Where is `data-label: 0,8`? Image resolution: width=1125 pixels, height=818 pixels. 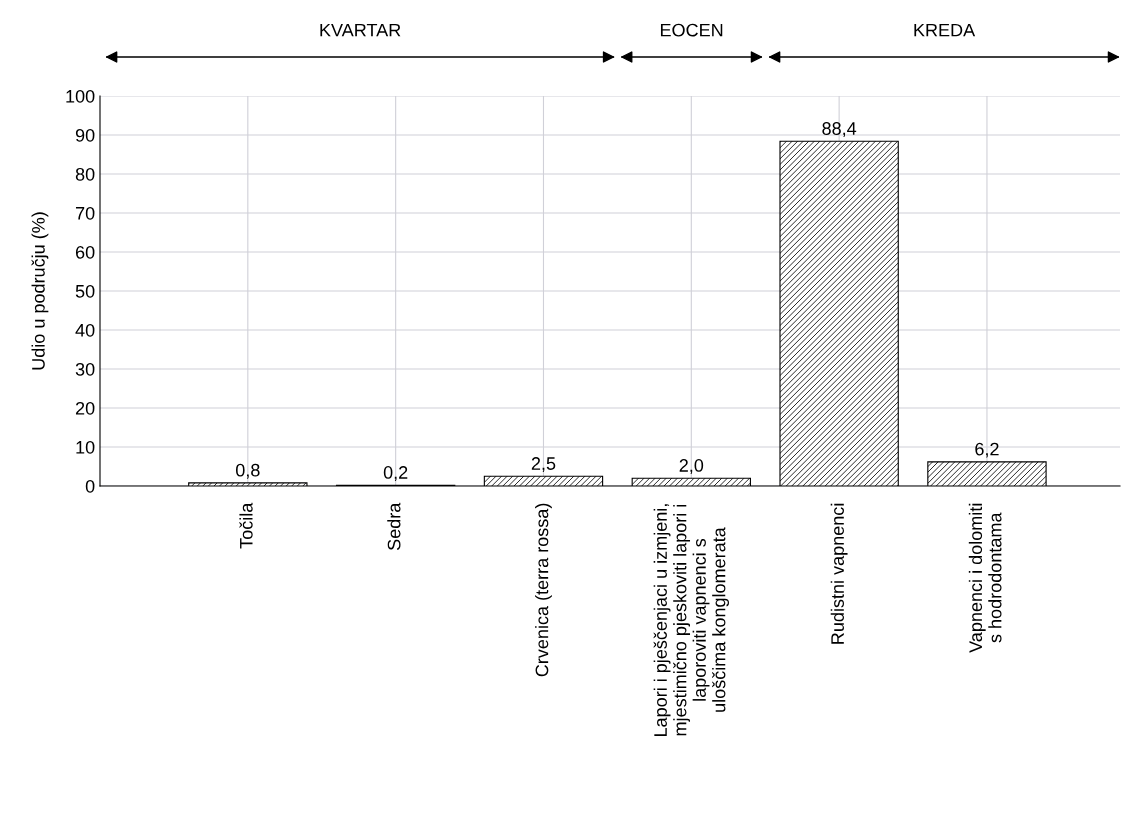 data-label: 0,8 is located at coordinates (247, 471).